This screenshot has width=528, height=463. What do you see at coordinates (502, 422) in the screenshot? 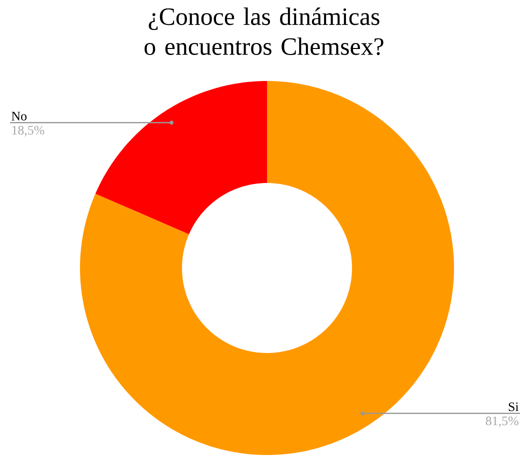
I see `data-label: 81,5%` at bounding box center [502, 422].